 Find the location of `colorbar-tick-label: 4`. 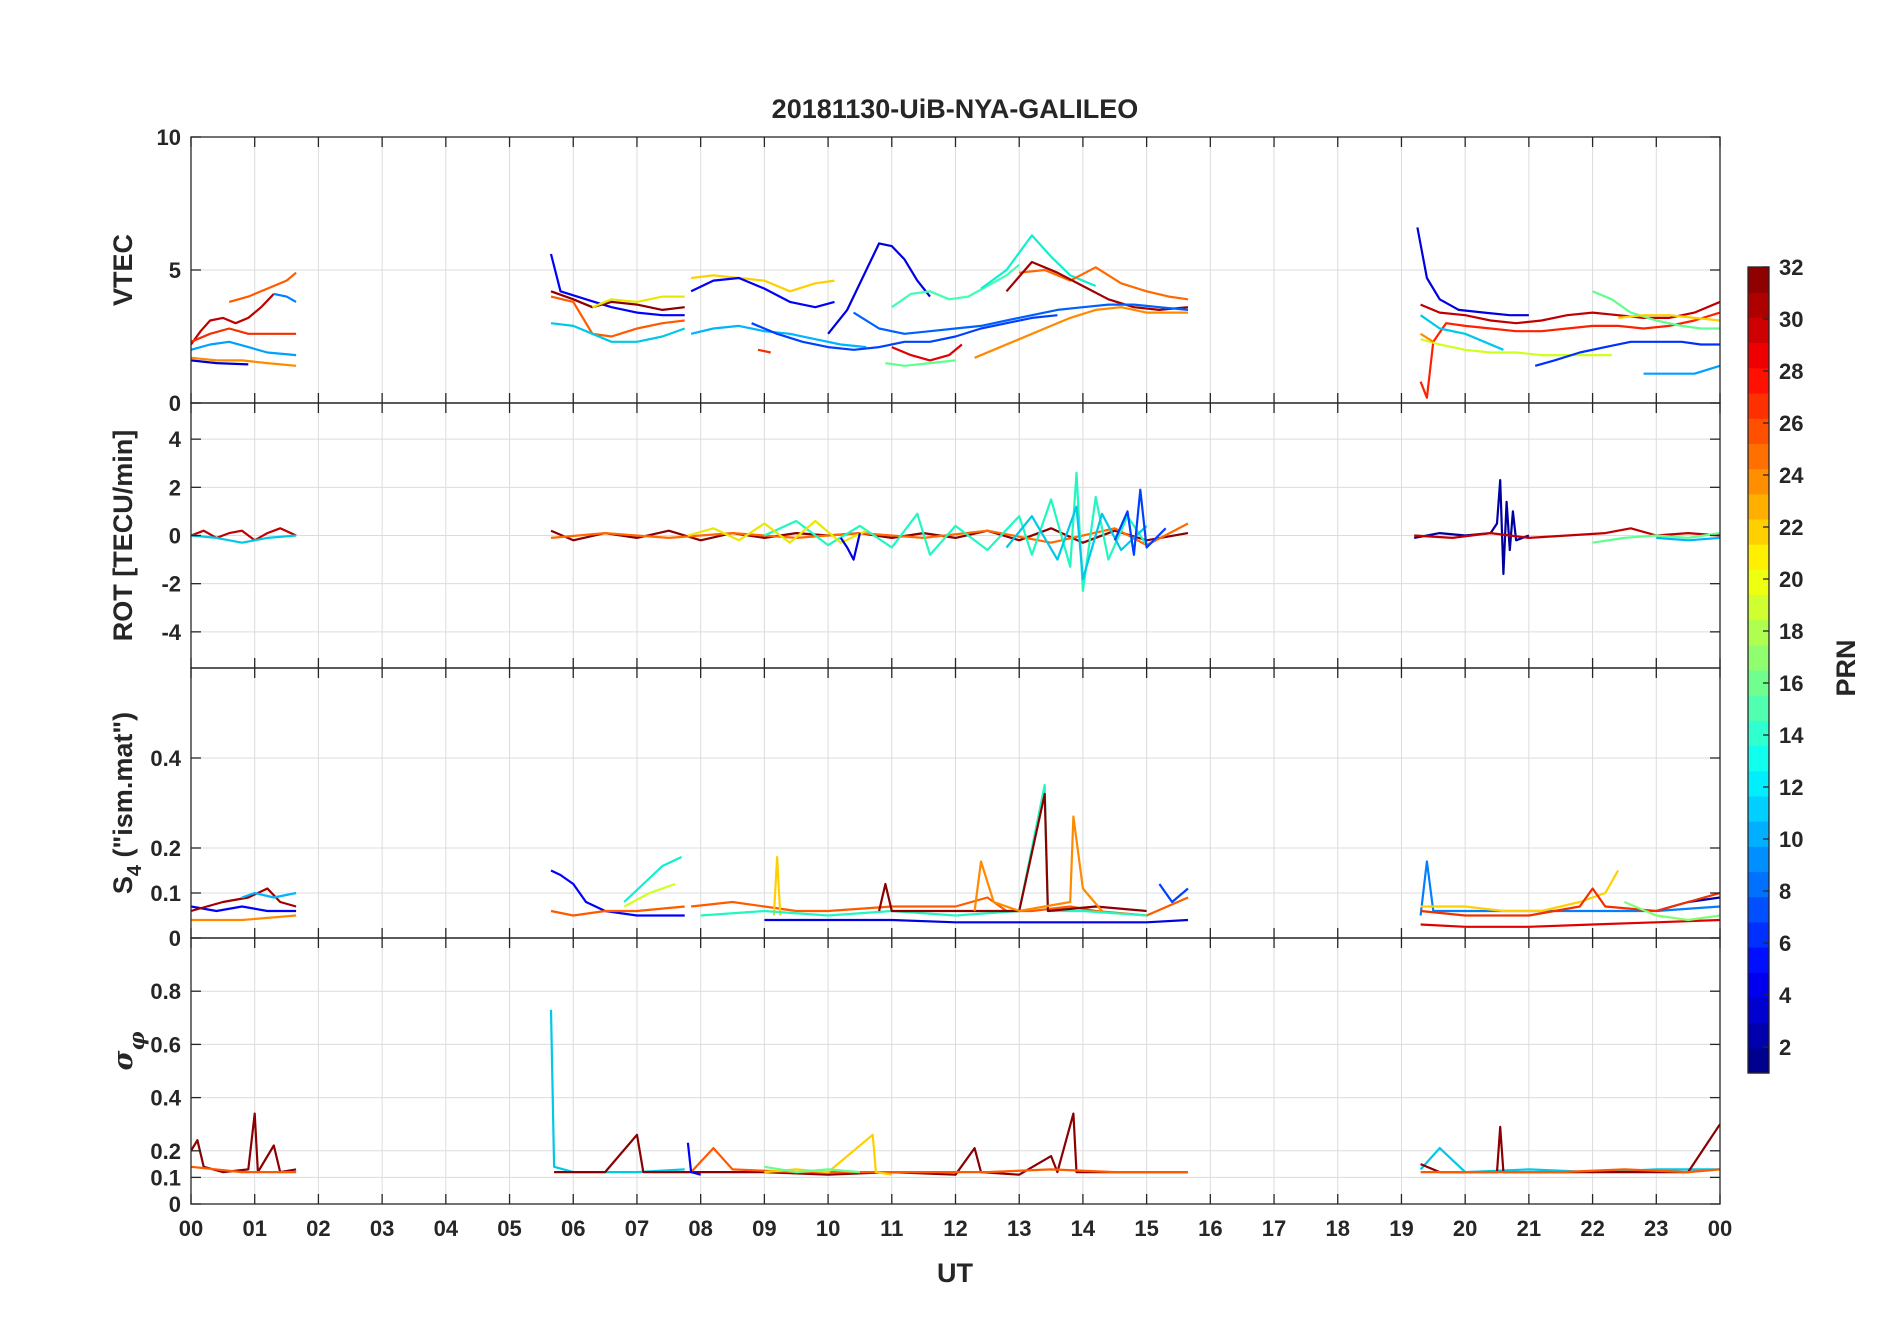

colorbar-tick-label: 4 is located at coordinates (1785, 995).